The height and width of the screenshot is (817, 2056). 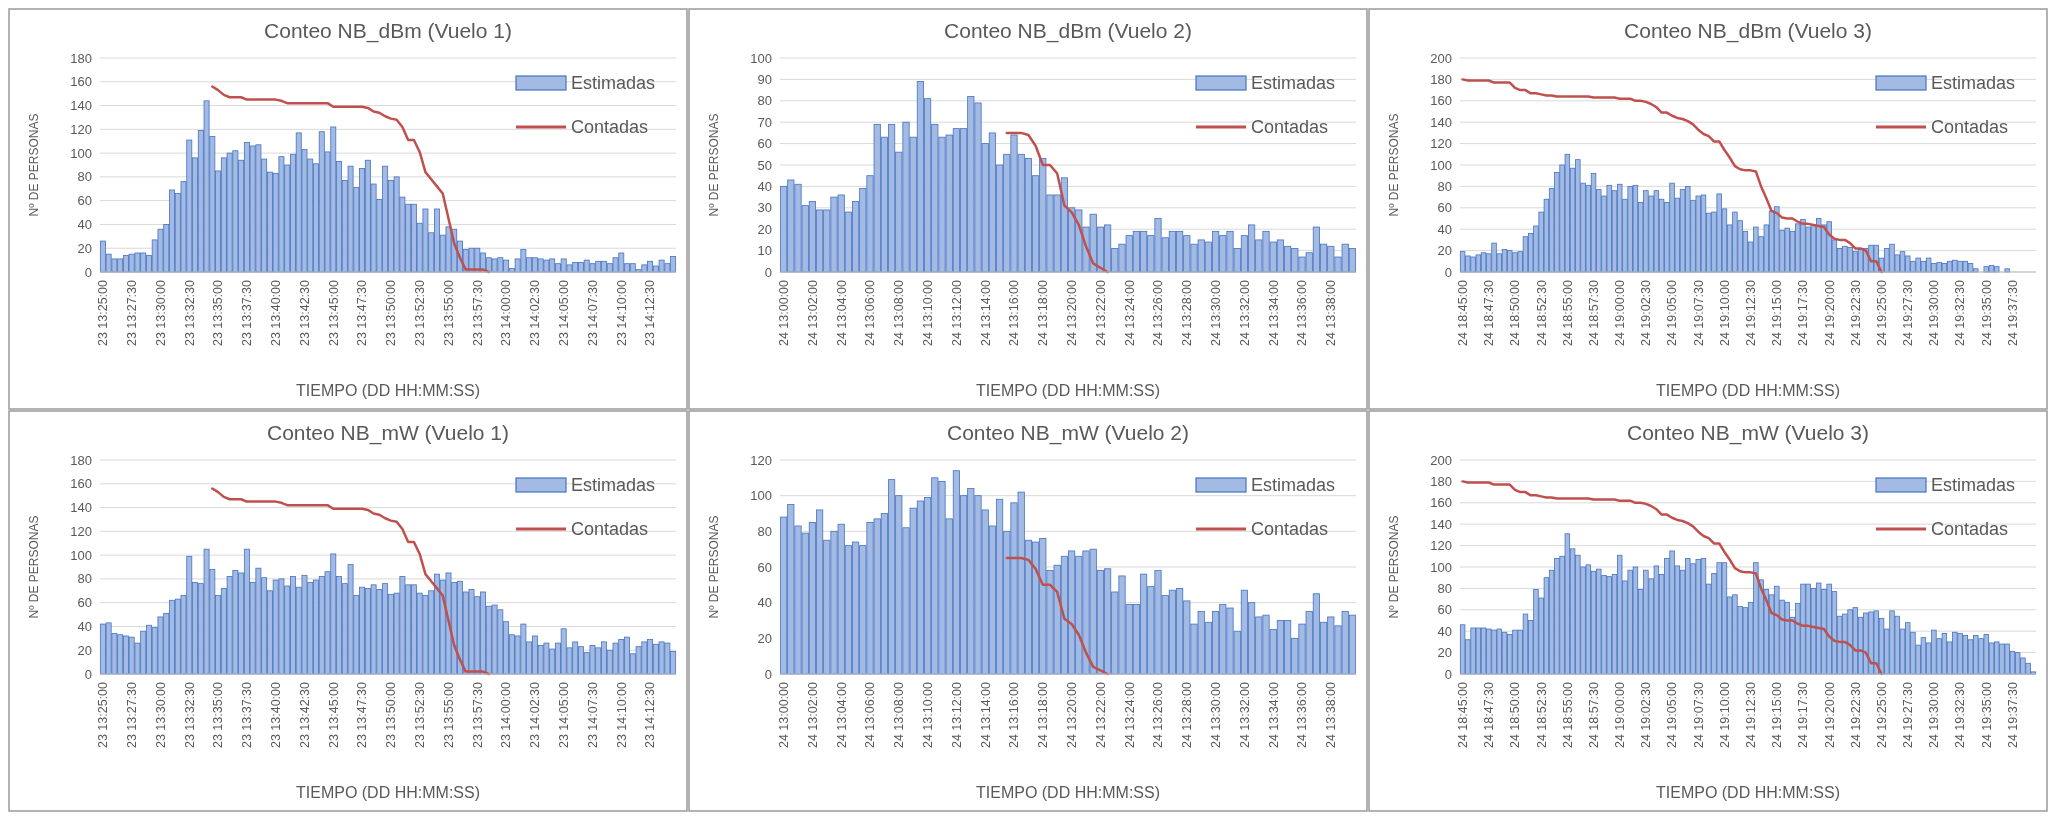 I want to click on chart-title: Conteo NB_dBm (Vuelo 2), so click(x=1068, y=31).